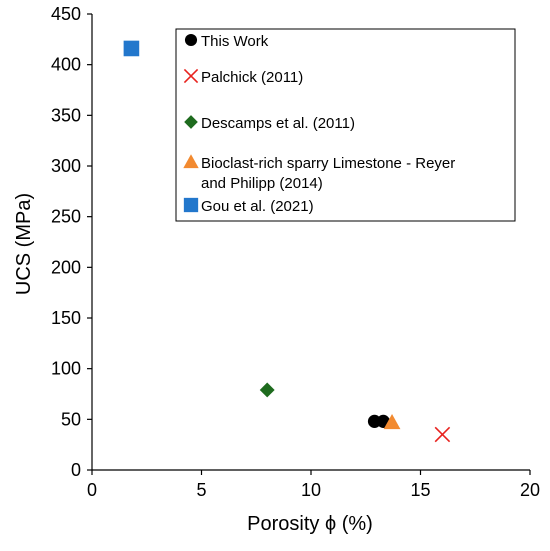  Describe the element at coordinates (191, 161) in the screenshot. I see `legend-marker-triangle` at that location.